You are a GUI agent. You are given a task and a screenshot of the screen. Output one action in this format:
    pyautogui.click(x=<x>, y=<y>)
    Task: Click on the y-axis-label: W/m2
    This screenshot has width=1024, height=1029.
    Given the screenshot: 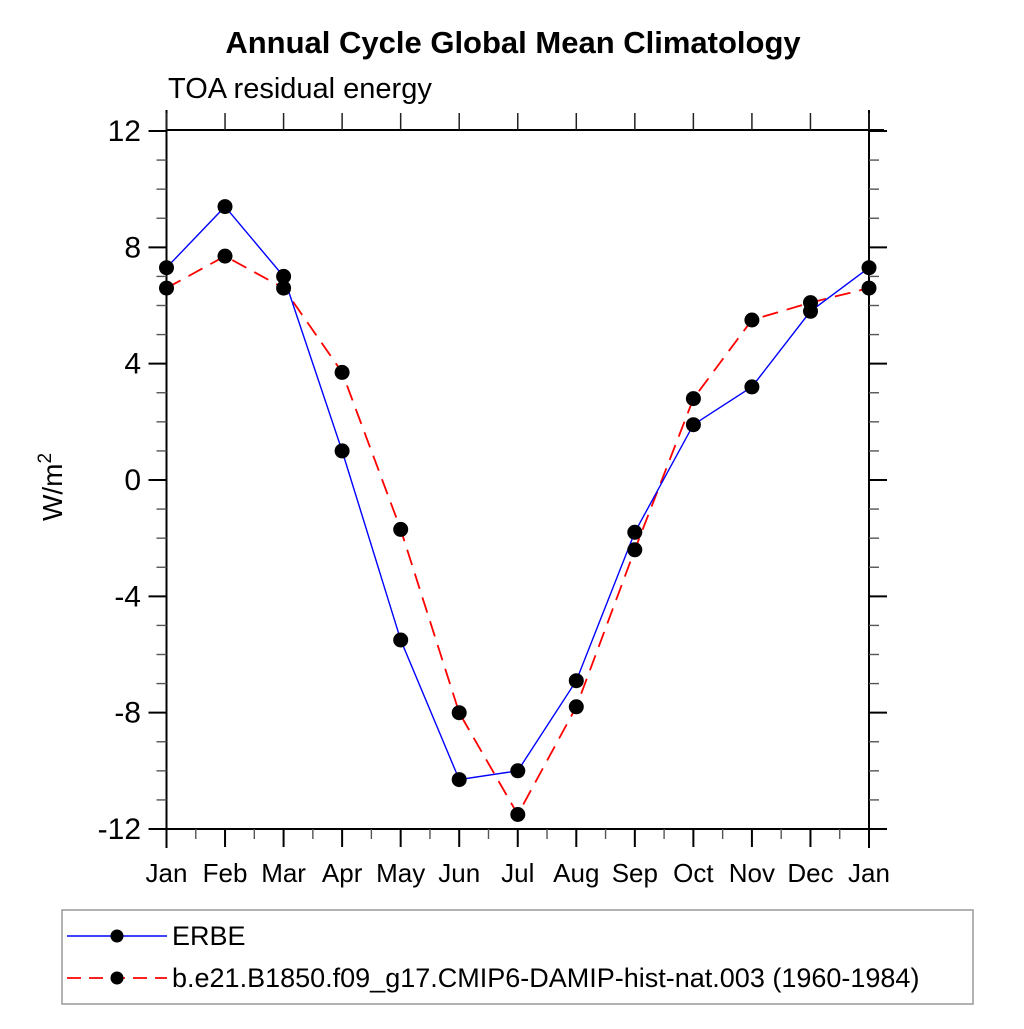 What is the action you would take?
    pyautogui.click(x=51, y=487)
    